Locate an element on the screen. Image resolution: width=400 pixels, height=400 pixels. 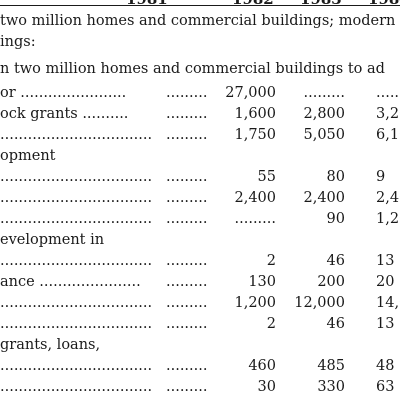
row-value-1983: 80 is located at coordinates (335, 177).